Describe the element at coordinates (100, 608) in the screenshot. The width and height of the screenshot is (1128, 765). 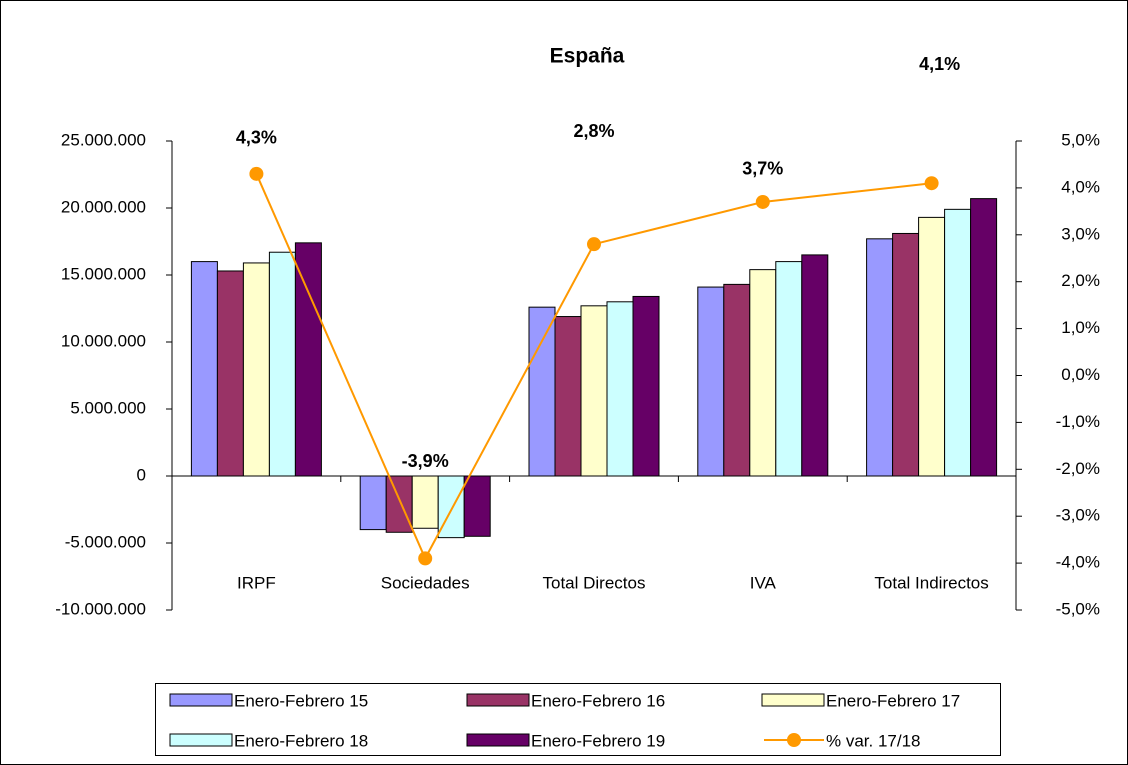
I see `y-tick-label: -10.000.000` at that location.